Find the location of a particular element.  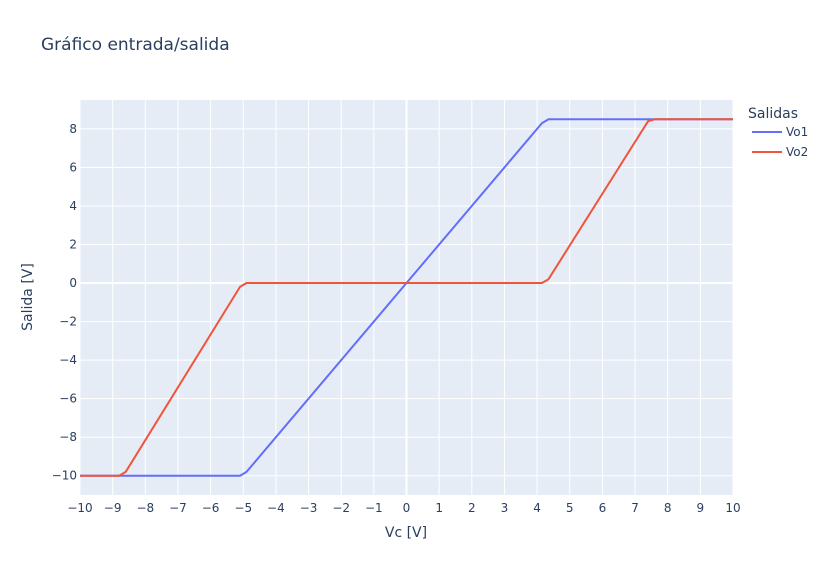

x-tick-label: −6 is located at coordinates (211, 508).